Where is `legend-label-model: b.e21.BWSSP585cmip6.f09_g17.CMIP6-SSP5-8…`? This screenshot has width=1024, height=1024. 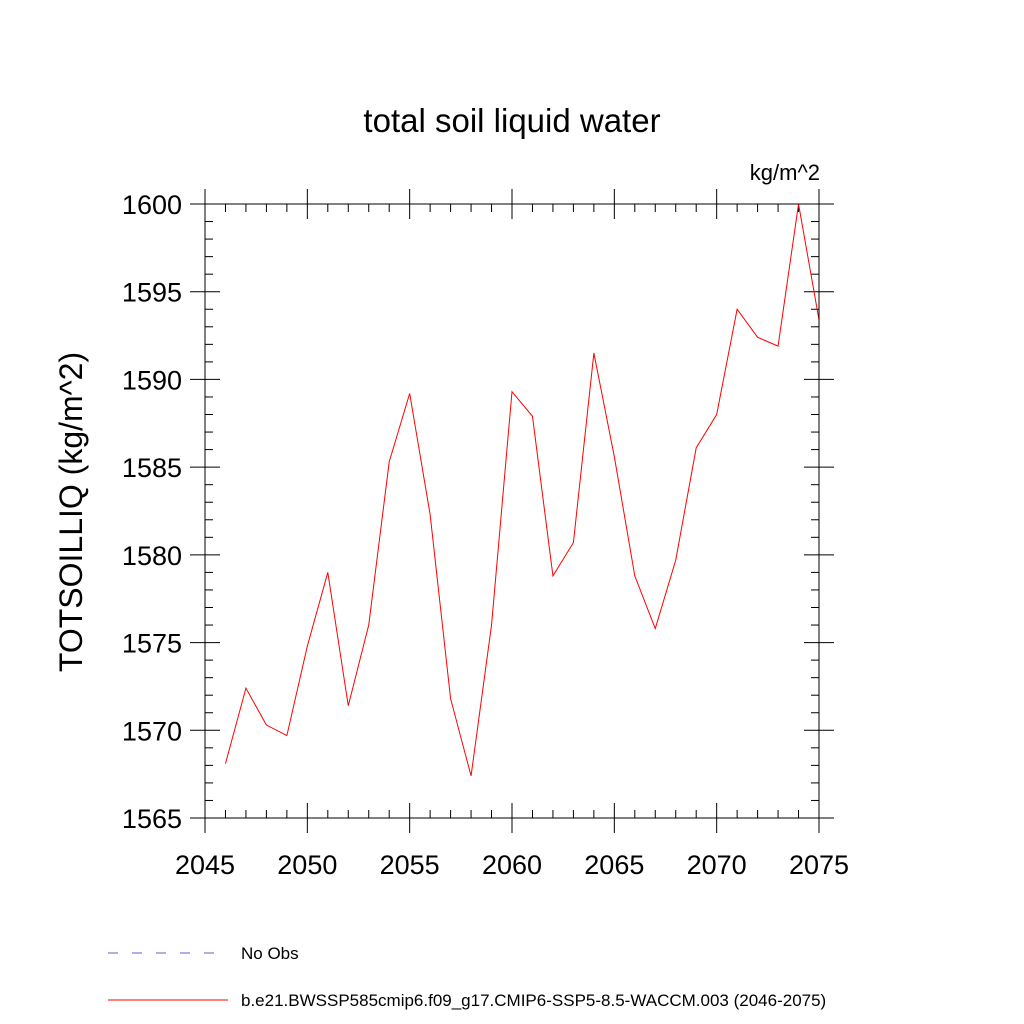
legend-label-model: b.e21.BWSSP585cmip6.f09_g17.CMIP6-SSP5-8… is located at coordinates (533, 1000).